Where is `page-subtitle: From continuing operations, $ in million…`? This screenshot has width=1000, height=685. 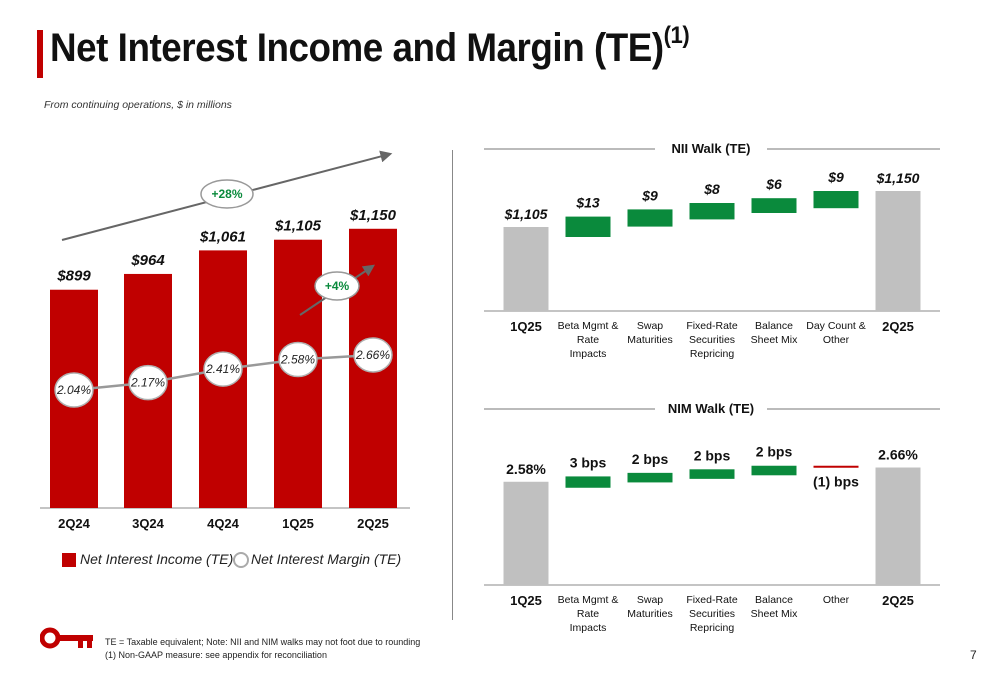
page-subtitle: From continuing operations, $ in million… is located at coordinates (138, 105).